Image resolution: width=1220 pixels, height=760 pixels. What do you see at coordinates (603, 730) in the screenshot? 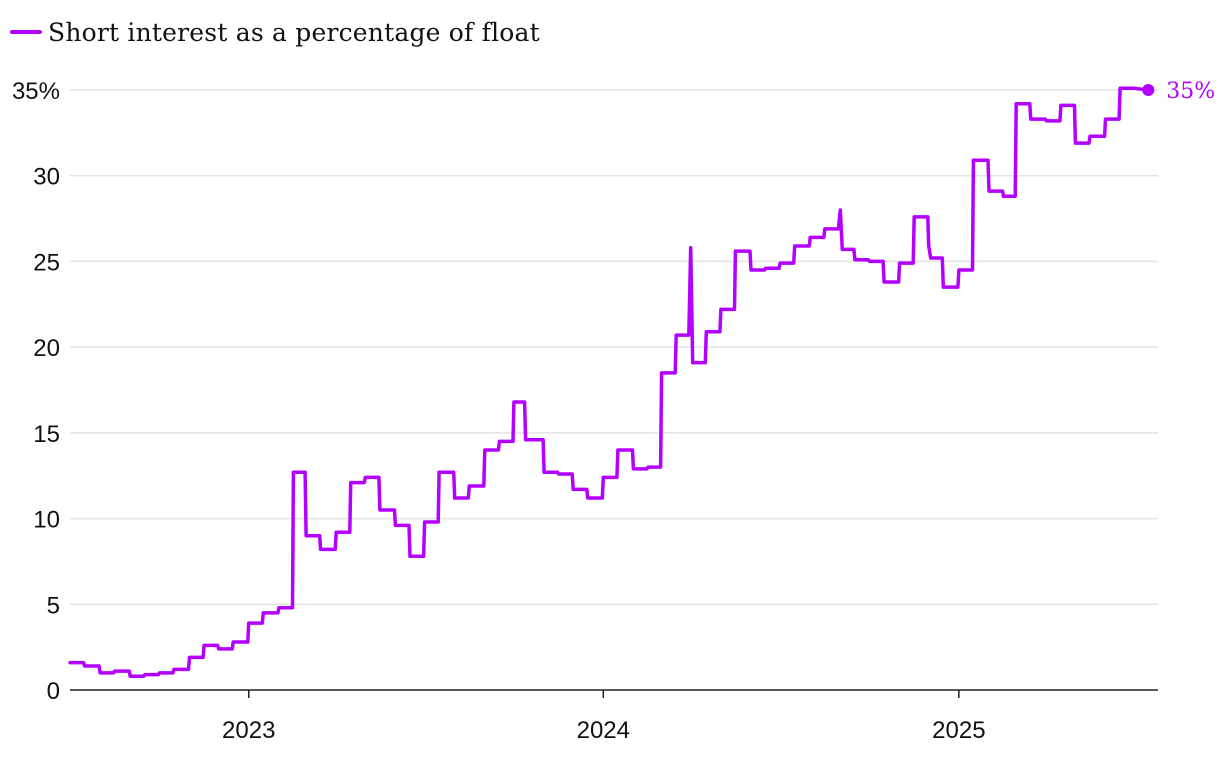
I see `x-tick-label-2024: 2024` at bounding box center [603, 730].